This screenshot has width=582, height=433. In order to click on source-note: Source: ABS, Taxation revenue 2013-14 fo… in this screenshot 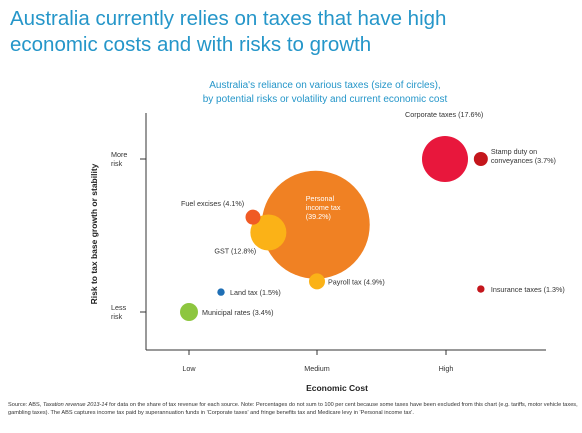, I will do `click(293, 409)`.